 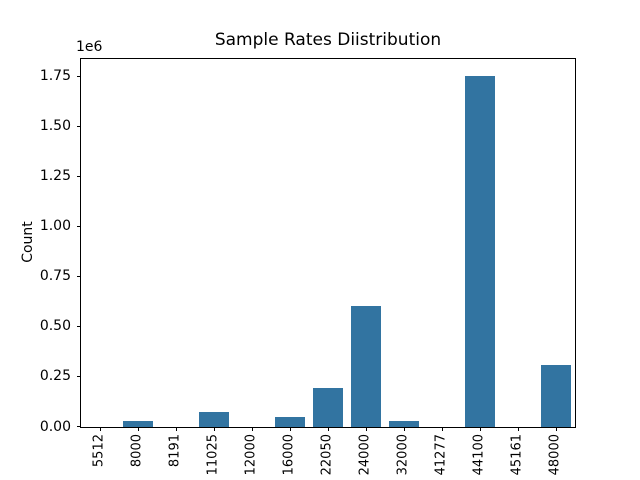 What do you see at coordinates (289, 455) in the screenshot?
I see `x-tick-label-16000: 16000` at bounding box center [289, 455].